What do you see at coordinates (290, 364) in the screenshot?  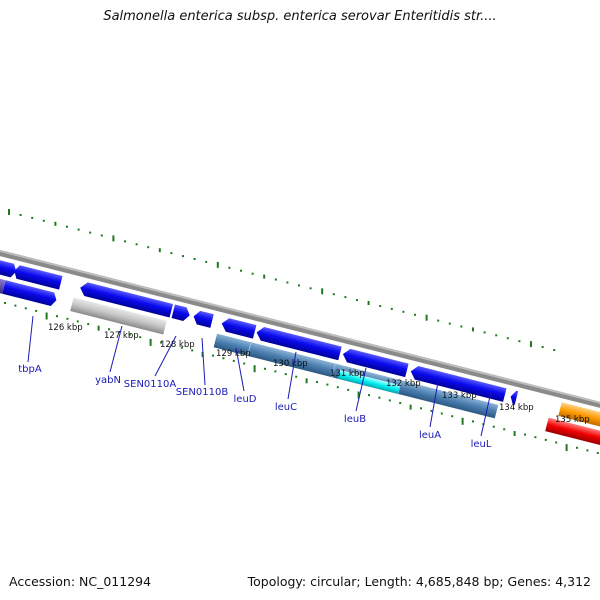 I see `scale-label: 130 kbp` at bounding box center [290, 364].